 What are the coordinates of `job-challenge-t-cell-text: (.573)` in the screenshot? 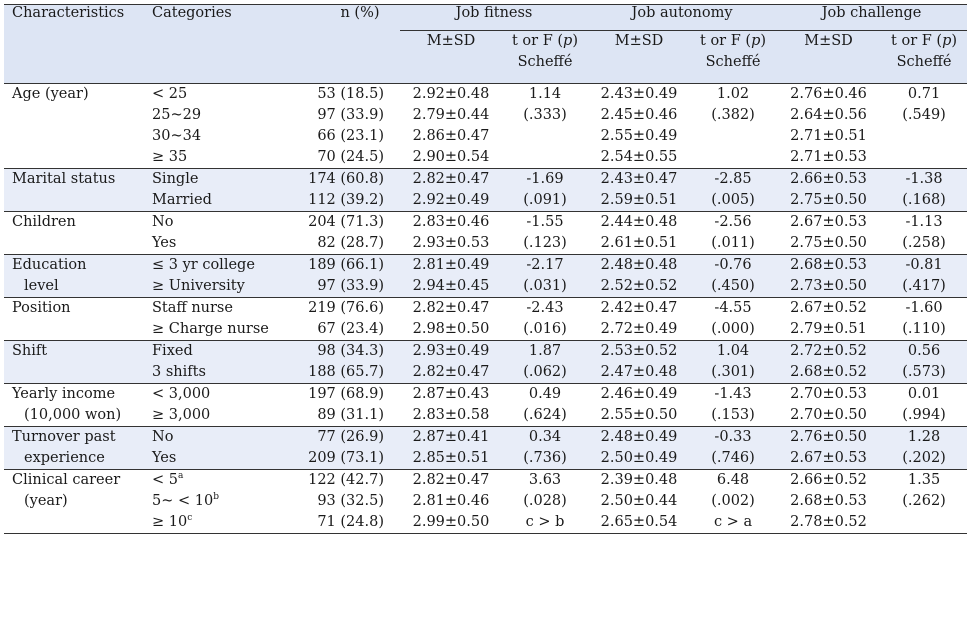 It's located at (924, 372).